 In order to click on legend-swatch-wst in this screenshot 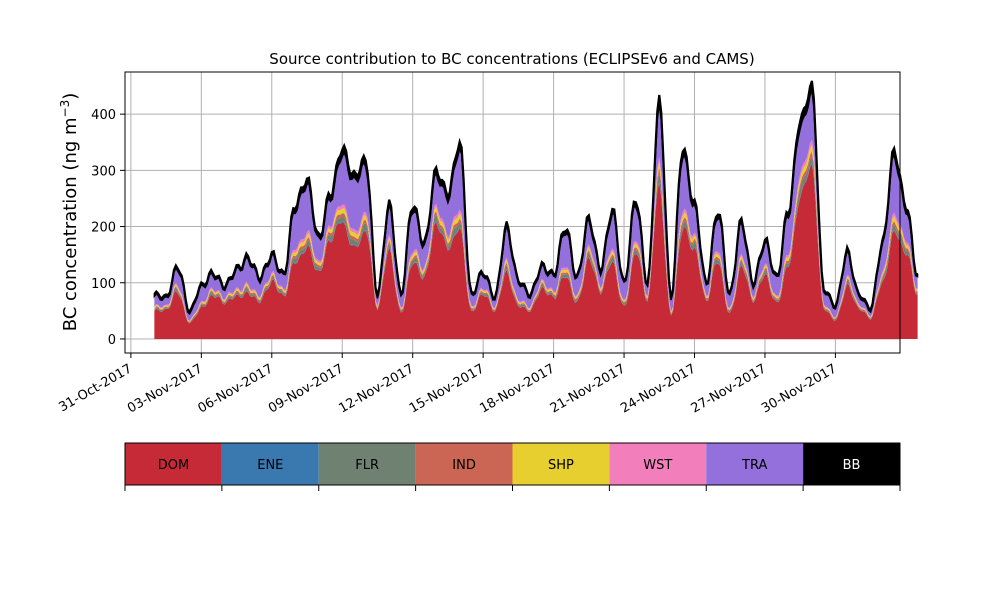, I will do `click(658, 464)`.